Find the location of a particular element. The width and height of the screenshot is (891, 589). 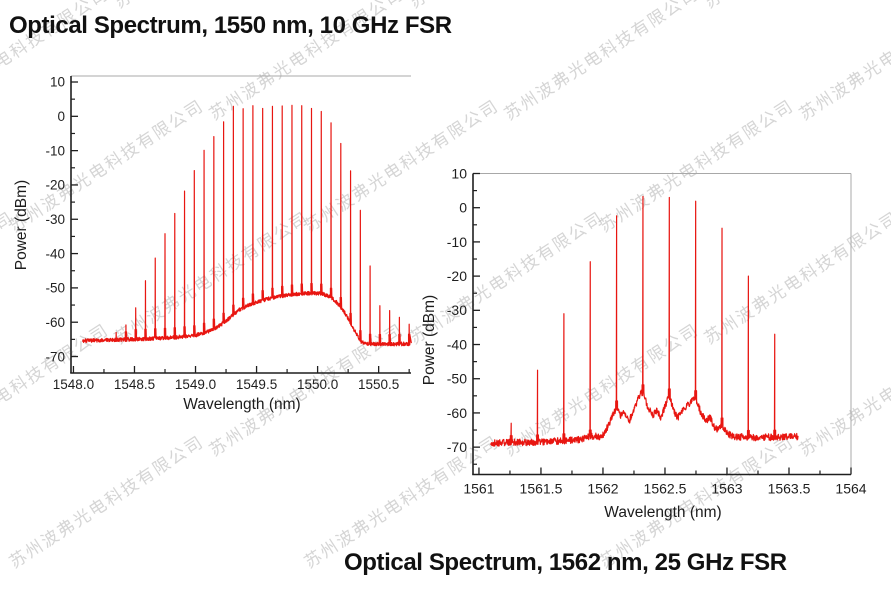

x-axis-label-left: Wavelength (nm) is located at coordinates (242, 404).